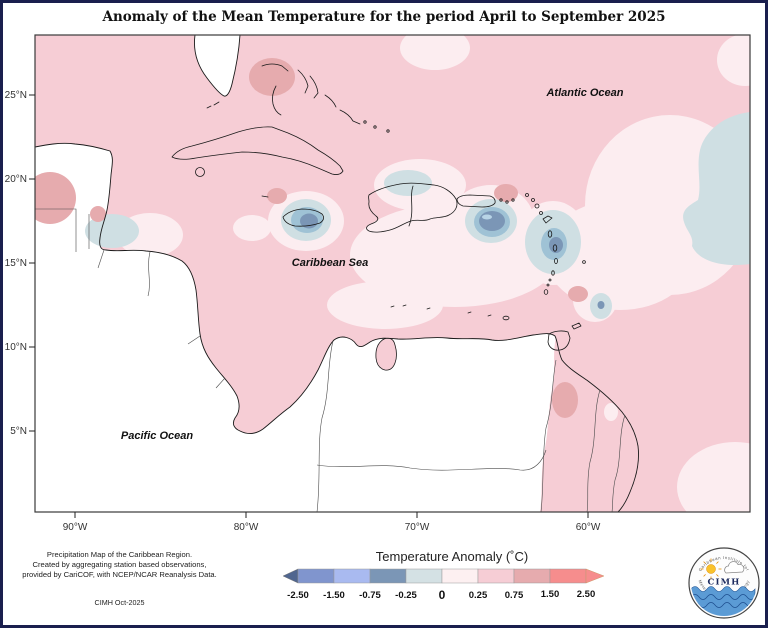 This screenshot has height=628, width=768. What do you see at coordinates (406, 595) in the screenshot?
I see `legend-tick-3: -0.25` at bounding box center [406, 595].